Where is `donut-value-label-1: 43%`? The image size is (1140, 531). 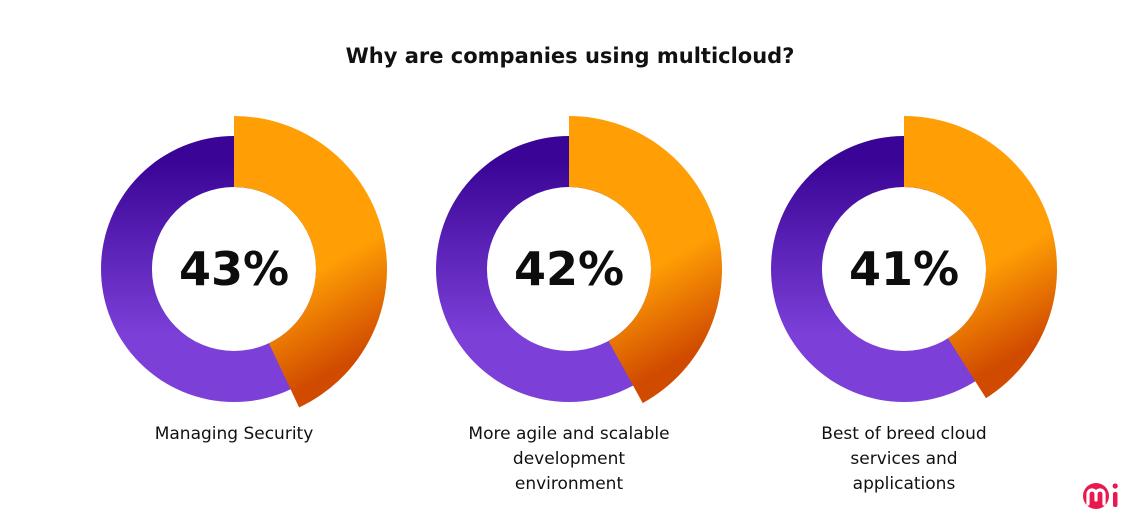 donut-value-label-1: 43% is located at coordinates (234, 269).